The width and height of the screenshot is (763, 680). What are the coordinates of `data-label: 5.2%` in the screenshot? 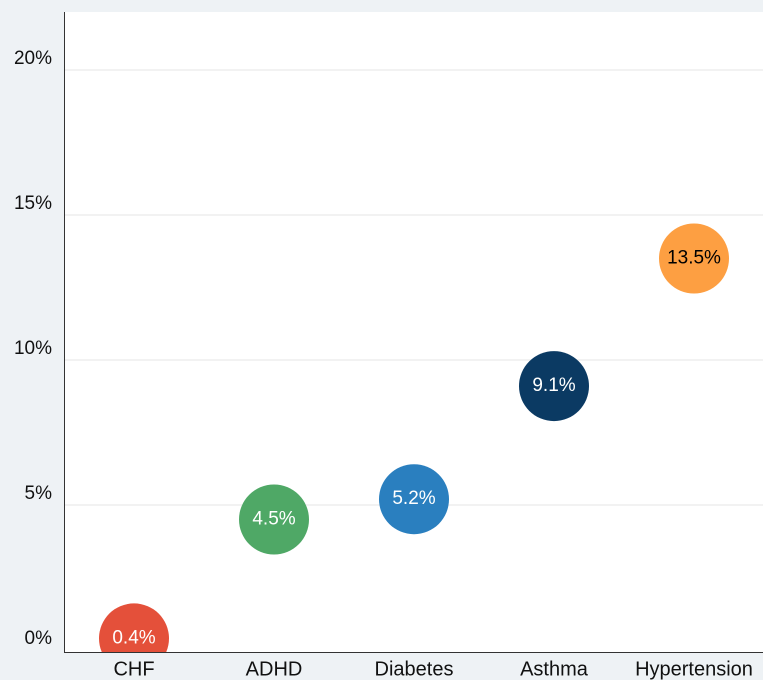 It's located at (413, 498).